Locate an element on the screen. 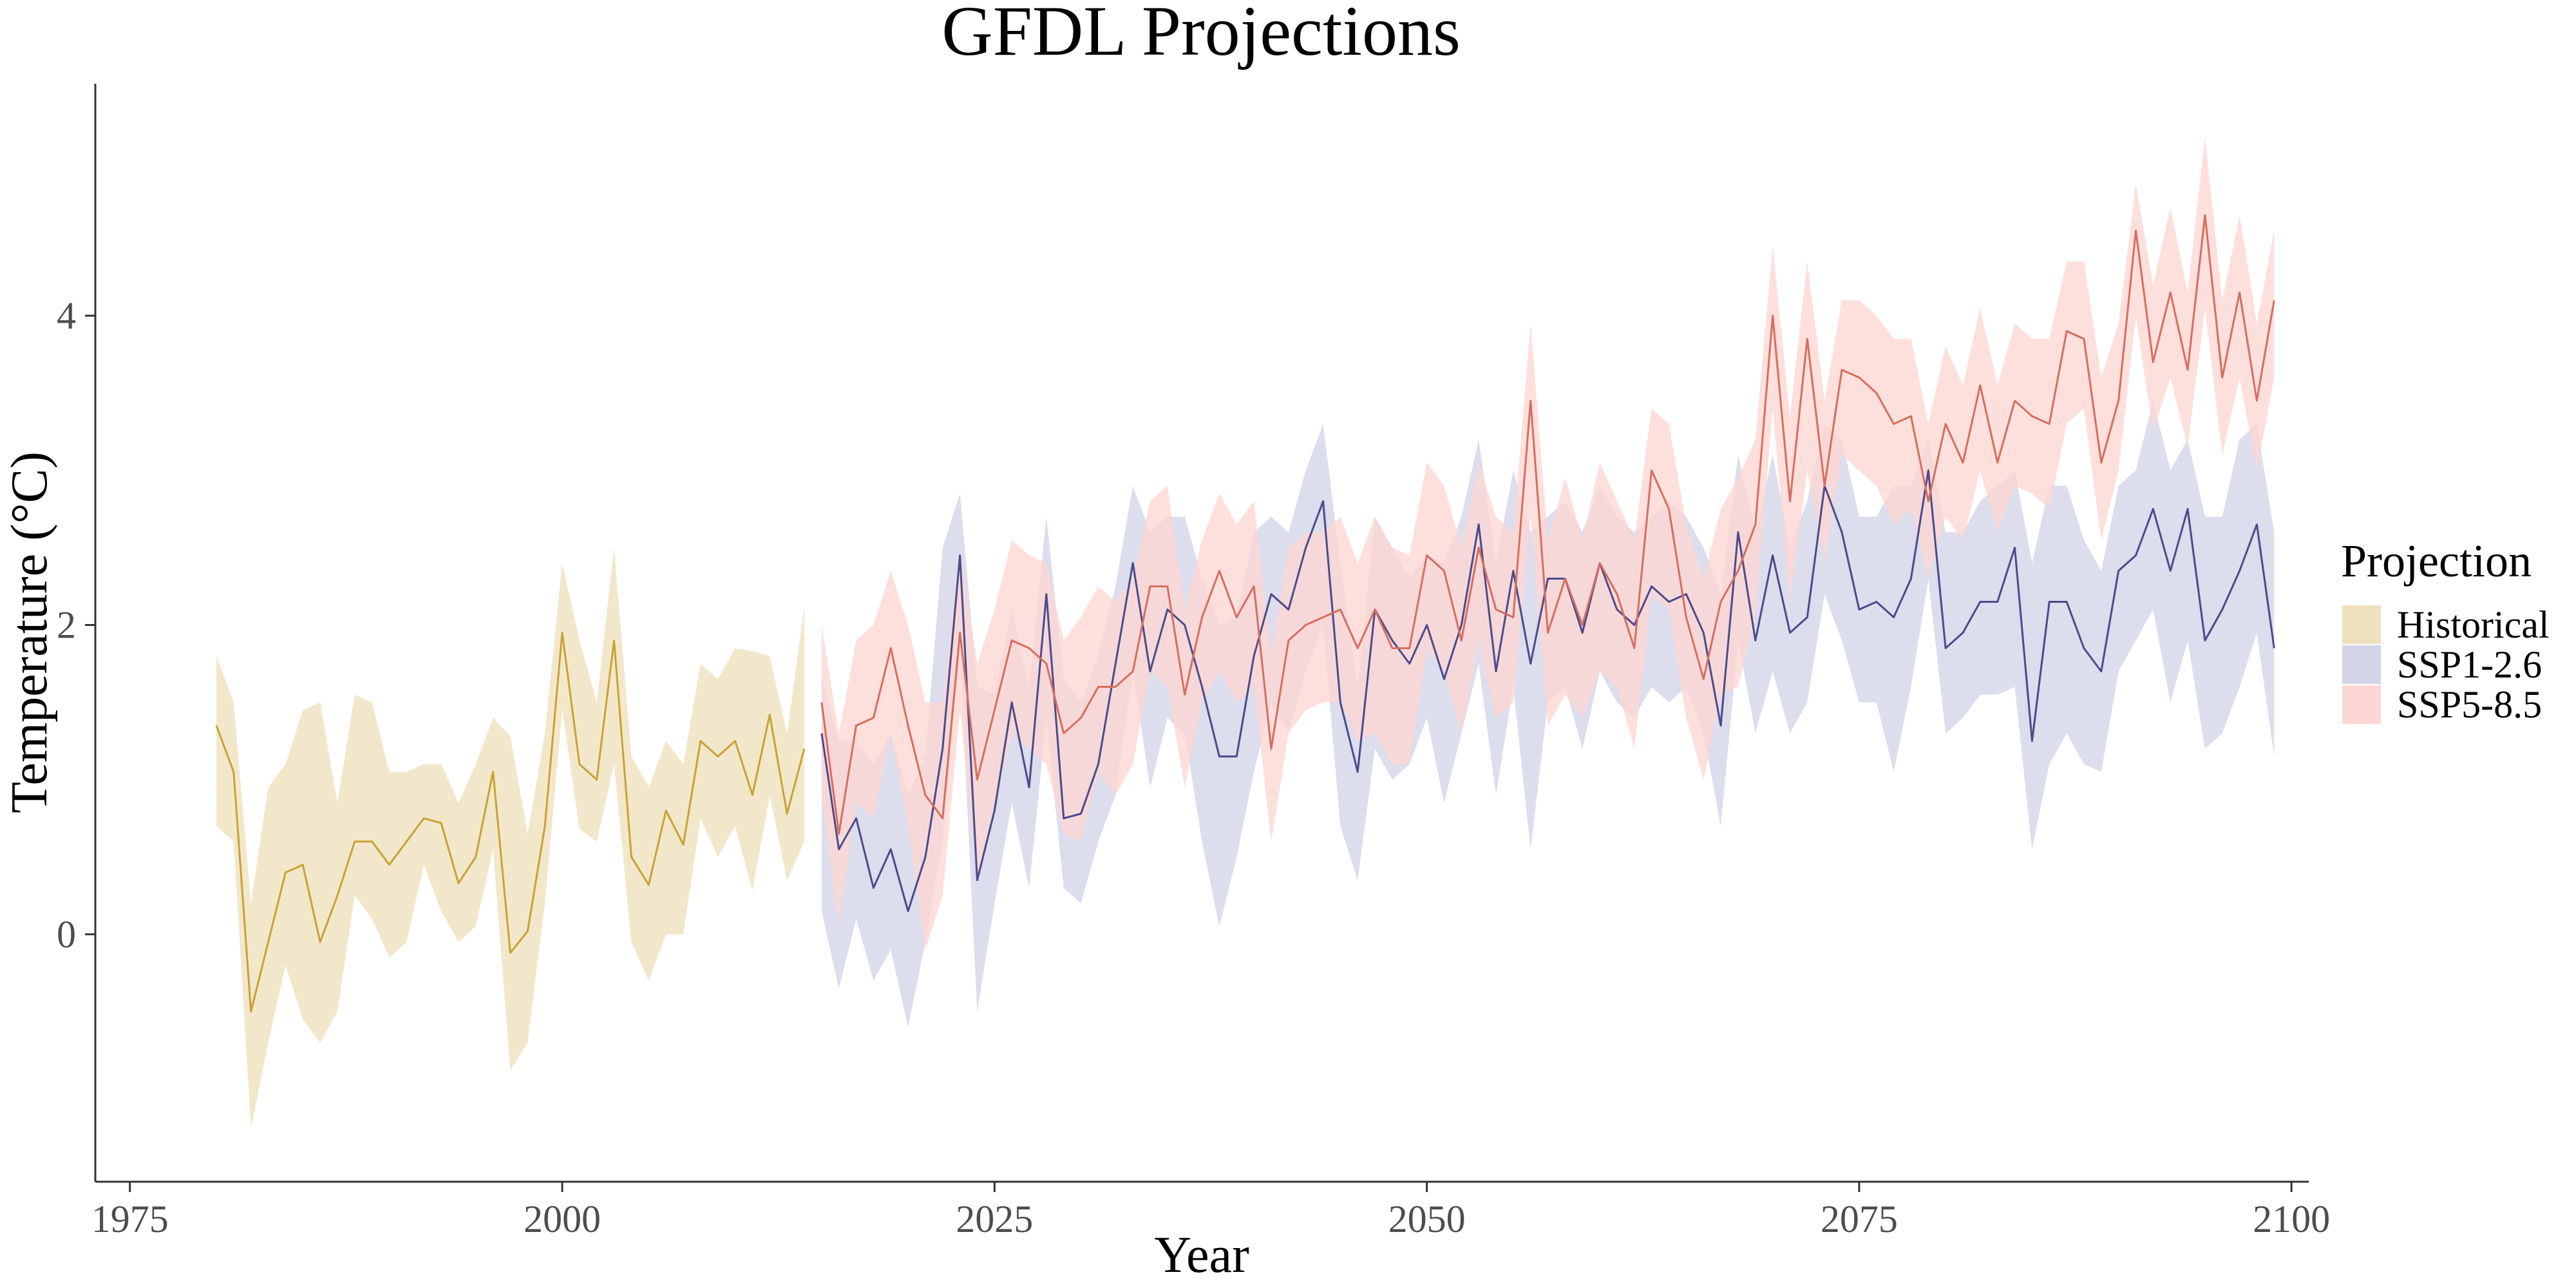 Image resolution: width=2576 pixels, height=1288 pixels. x-tick-label: 2000 is located at coordinates (562, 1219).